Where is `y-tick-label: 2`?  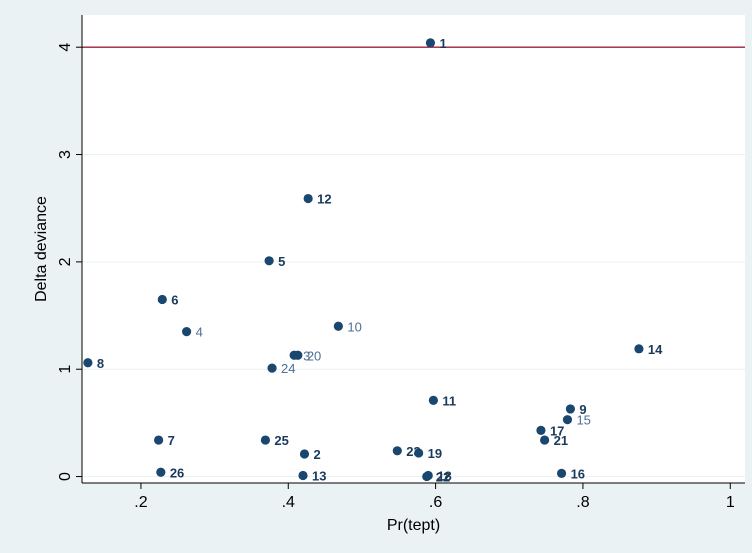 y-tick-label: 2 is located at coordinates (65, 261).